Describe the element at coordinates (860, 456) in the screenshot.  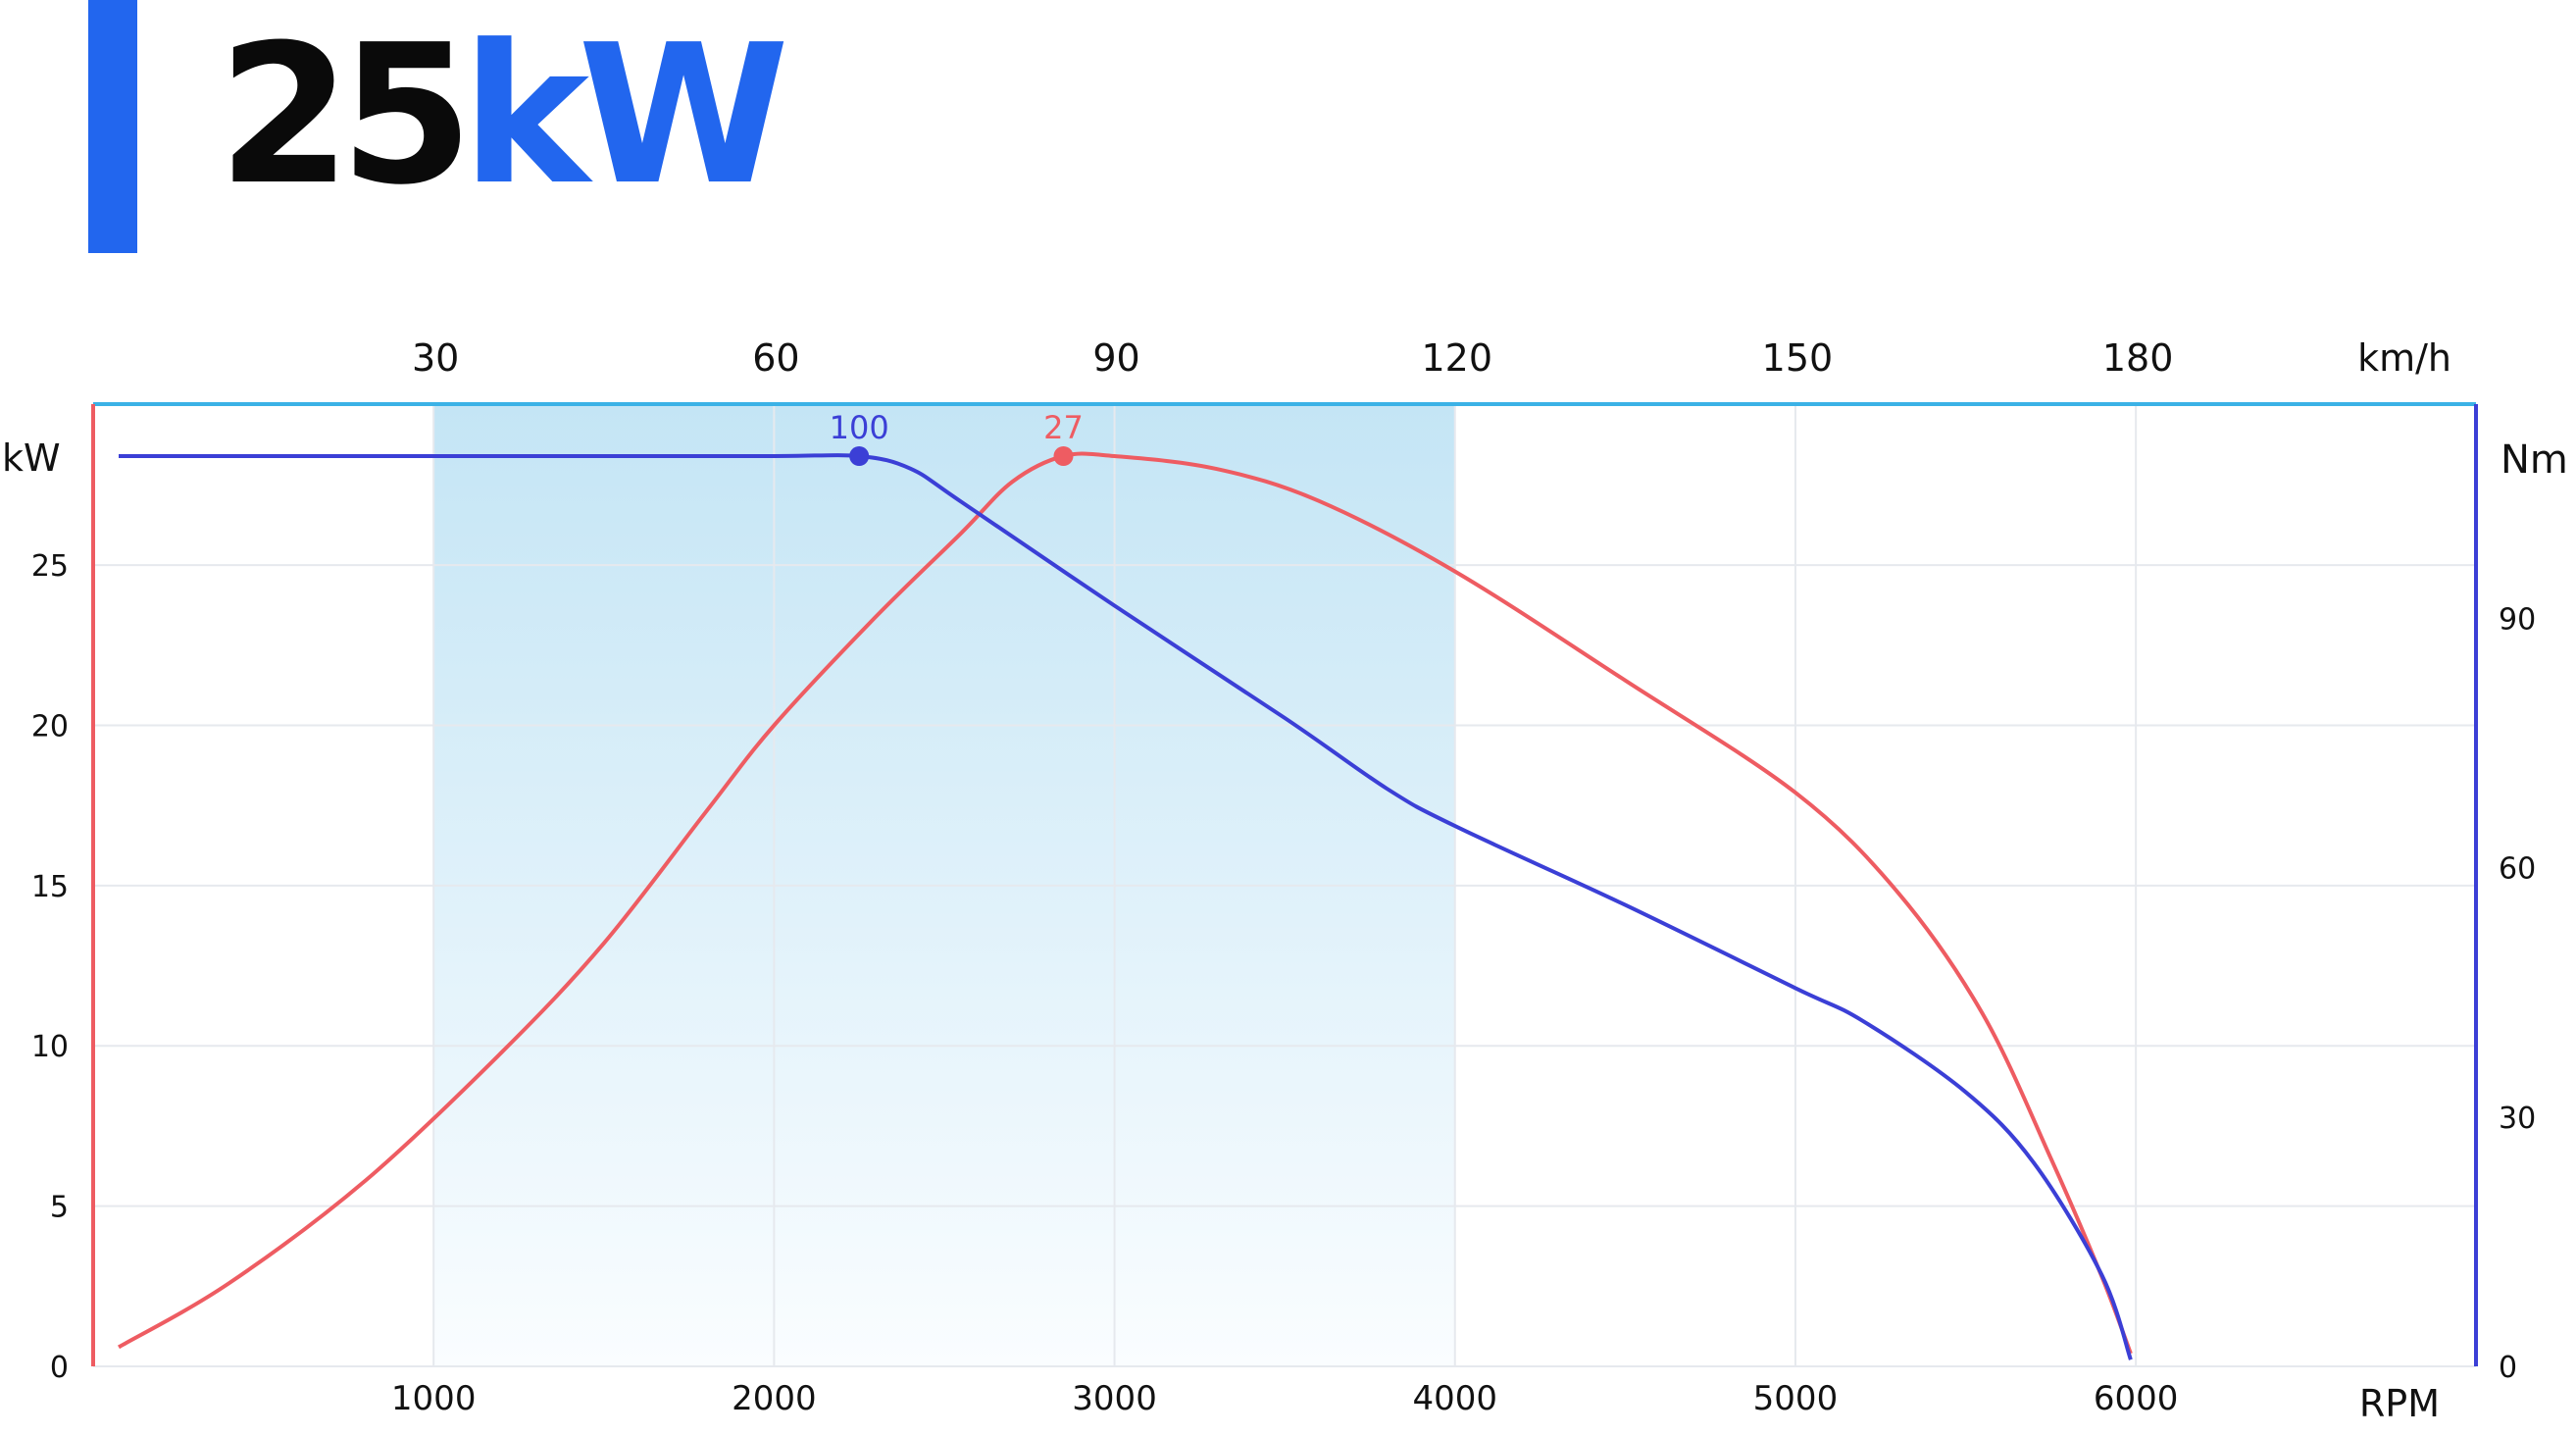
I see `torque-peak-marker` at that location.